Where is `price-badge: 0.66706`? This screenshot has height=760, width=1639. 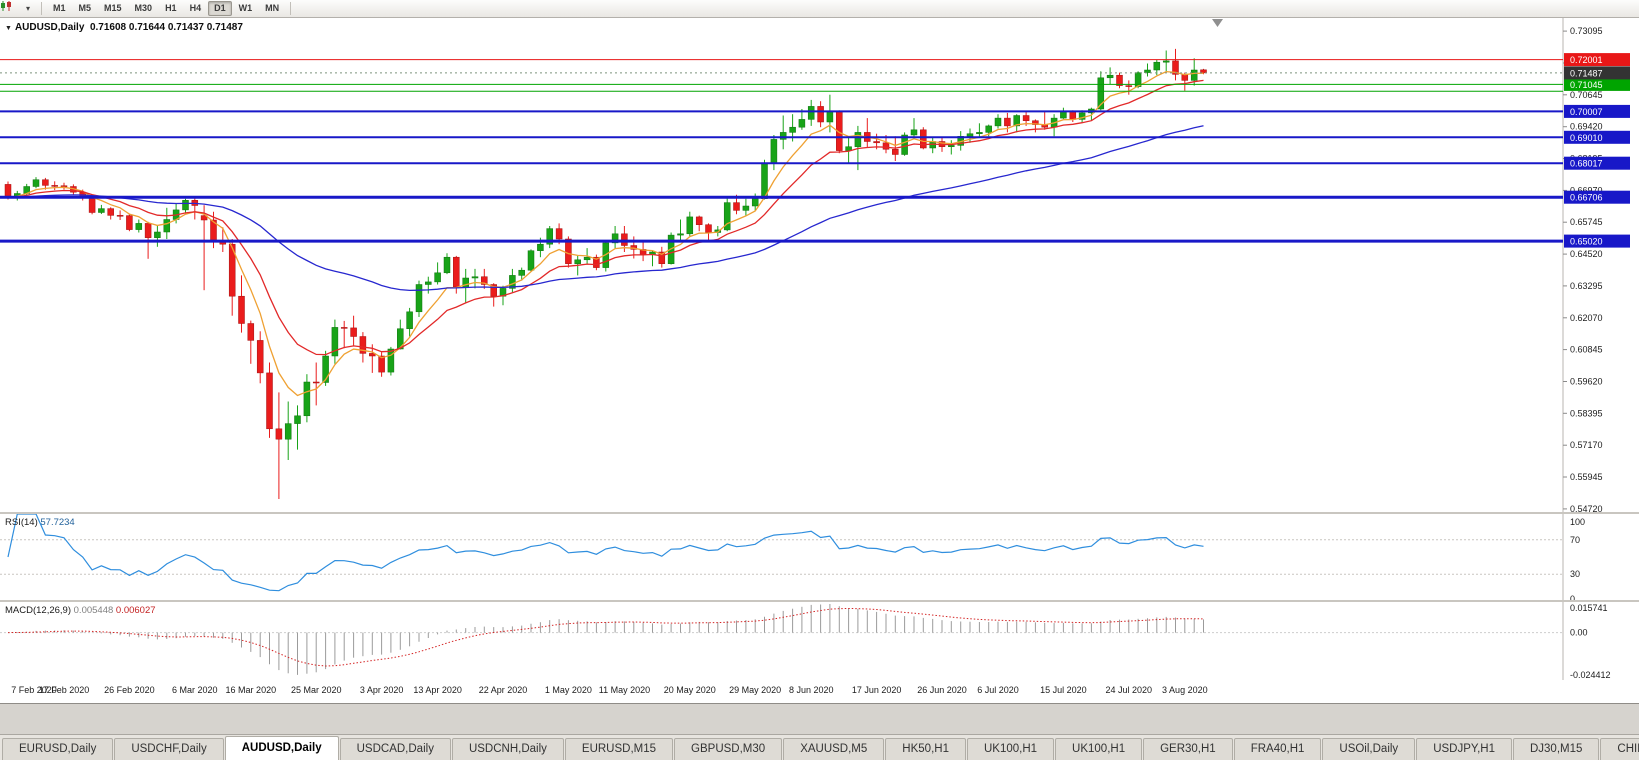 price-badge: 0.66706 is located at coordinates (1597, 197).